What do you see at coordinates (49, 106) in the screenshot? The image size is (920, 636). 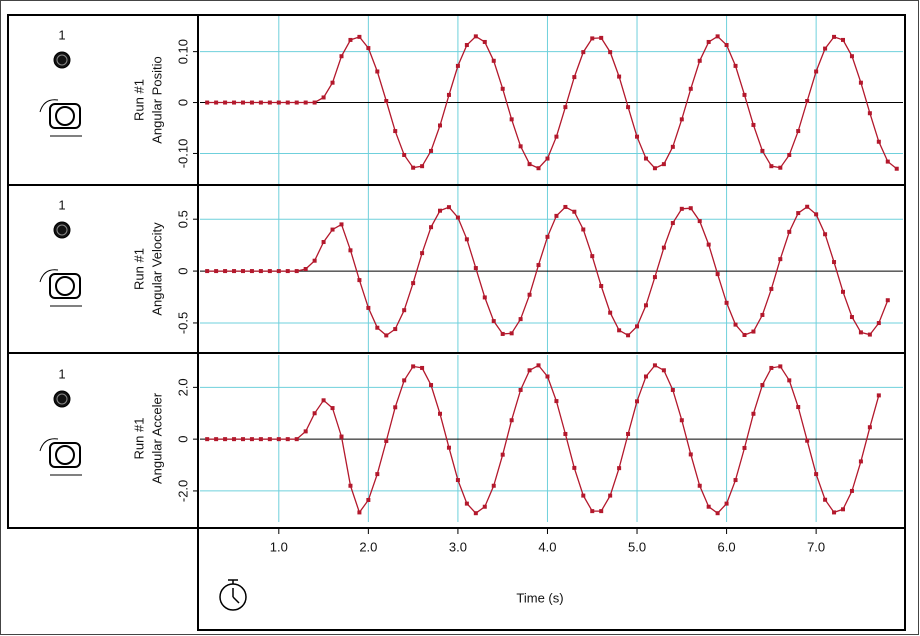 I see `rotate-arrow` at bounding box center [49, 106].